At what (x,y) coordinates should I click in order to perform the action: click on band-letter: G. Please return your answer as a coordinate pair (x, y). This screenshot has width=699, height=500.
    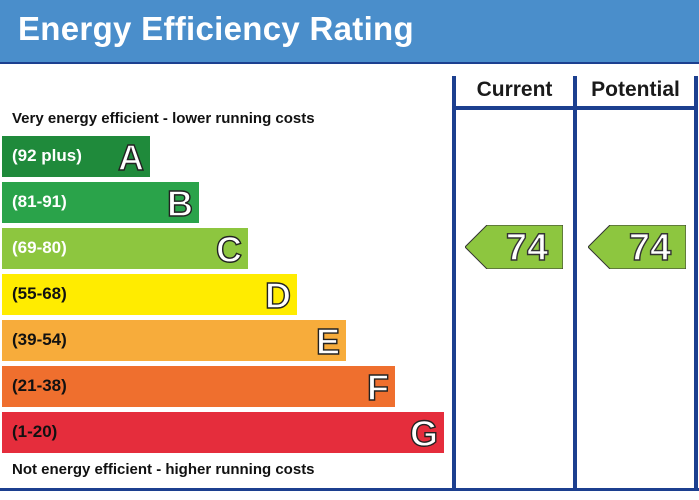
    Looking at the image, I should click on (423, 433).